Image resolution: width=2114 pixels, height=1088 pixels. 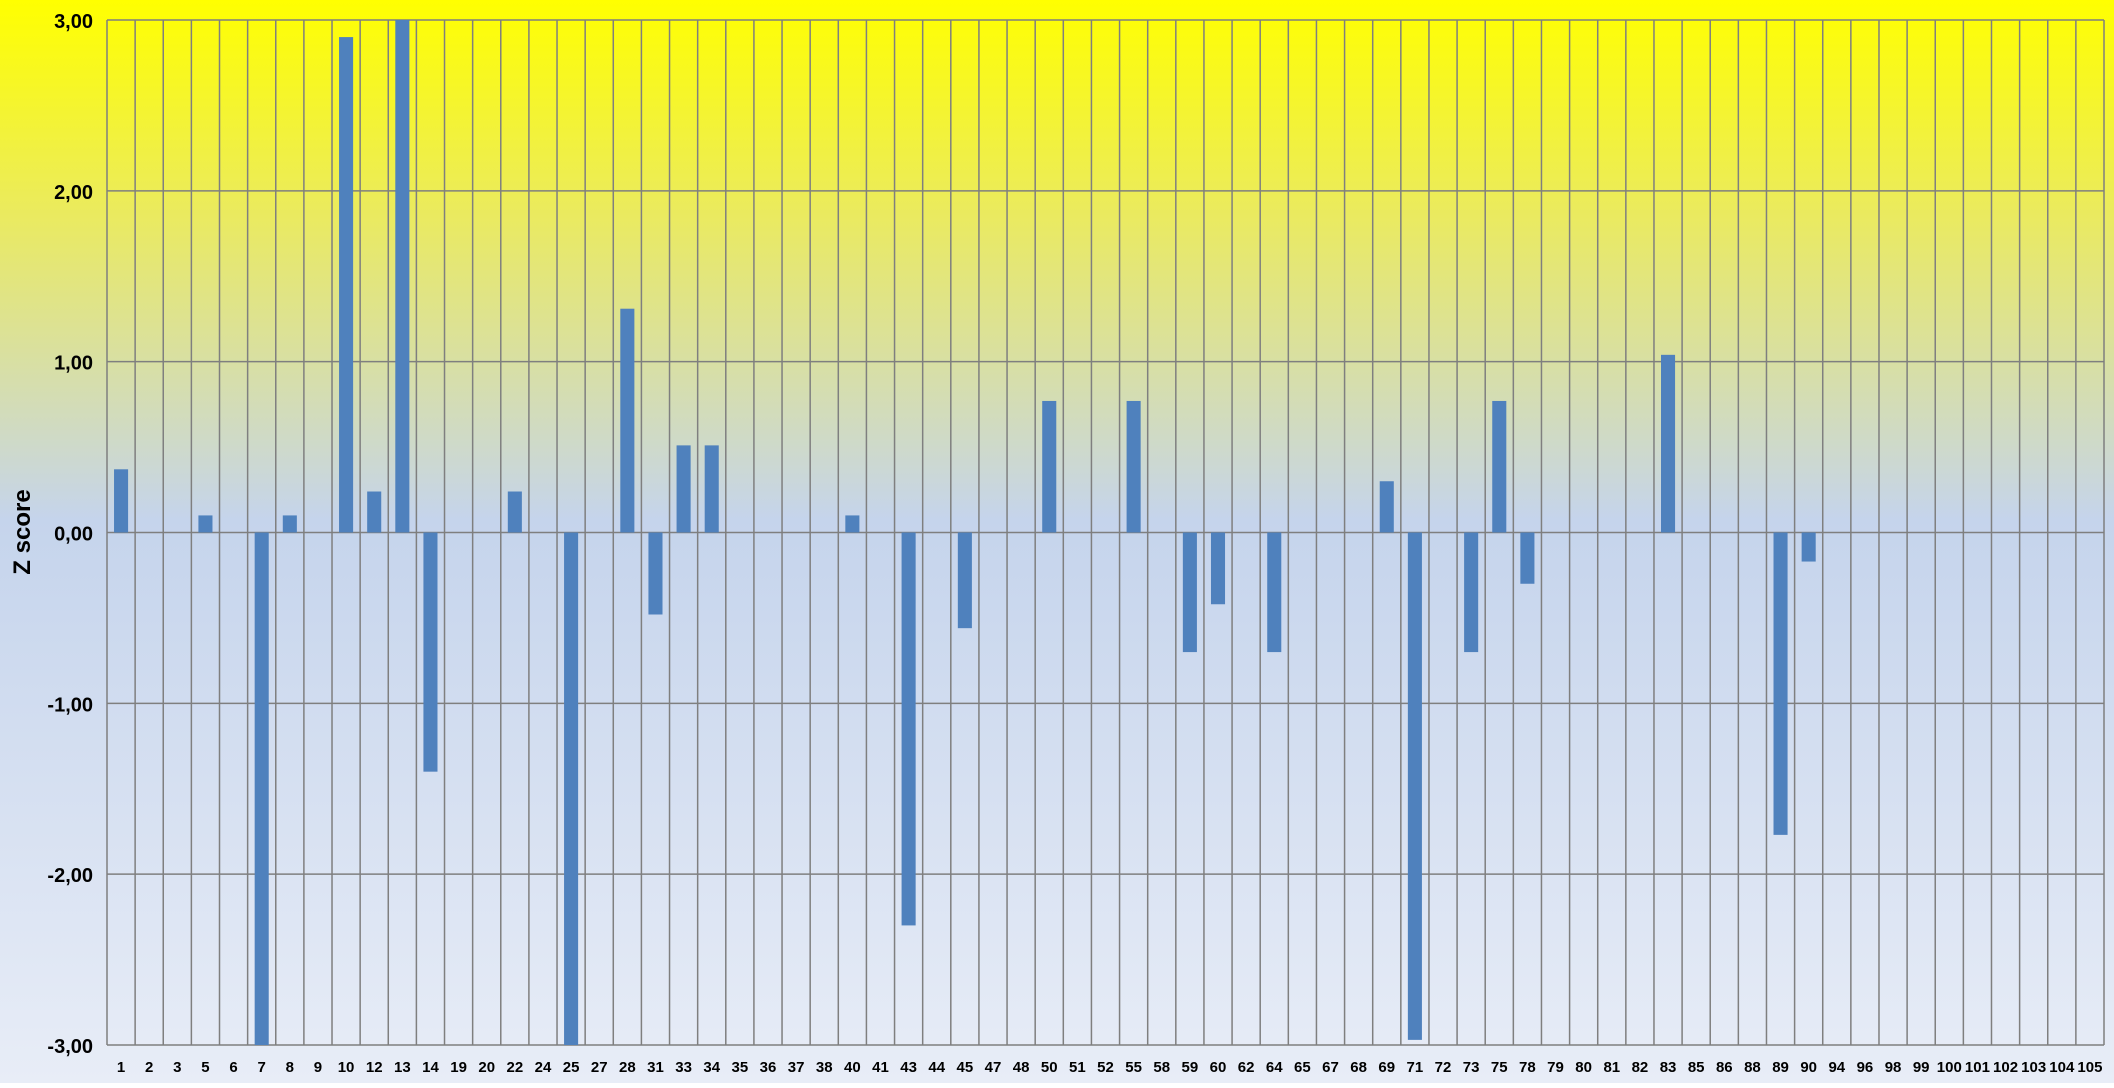 What do you see at coordinates (1780, 1067) in the screenshot?
I see `x-tick-label: 89` at bounding box center [1780, 1067].